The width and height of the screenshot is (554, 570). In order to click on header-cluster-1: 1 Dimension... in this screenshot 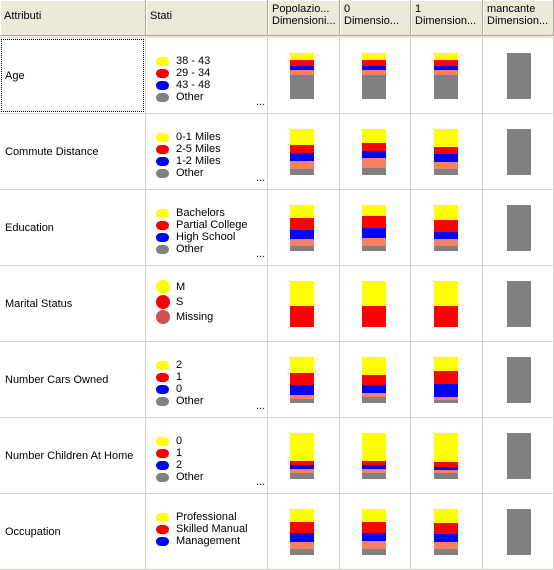, I will do `click(447, 18)`.